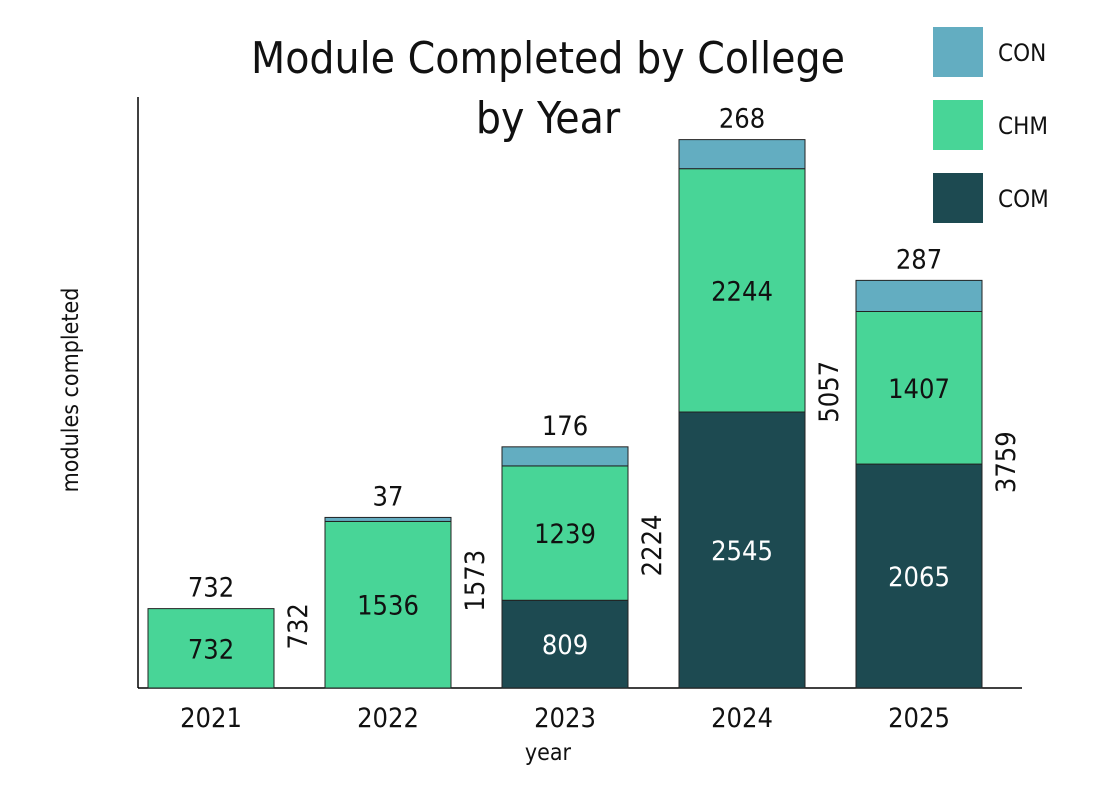  Describe the element at coordinates (298, 626) in the screenshot. I see `total-label-2021: 732` at that location.